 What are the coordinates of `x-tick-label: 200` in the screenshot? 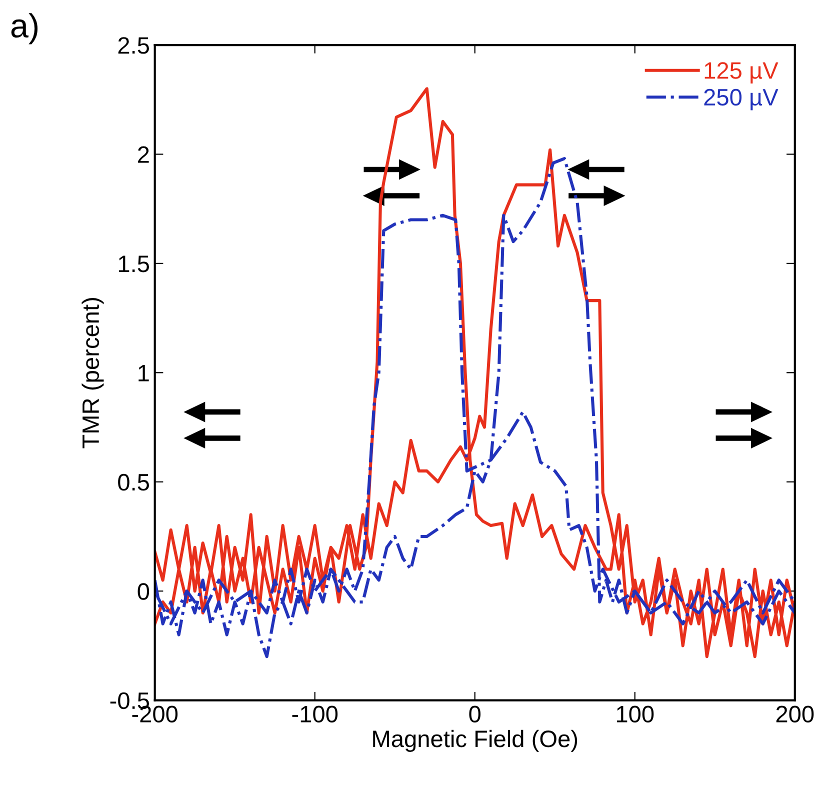 It's located at (795, 714).